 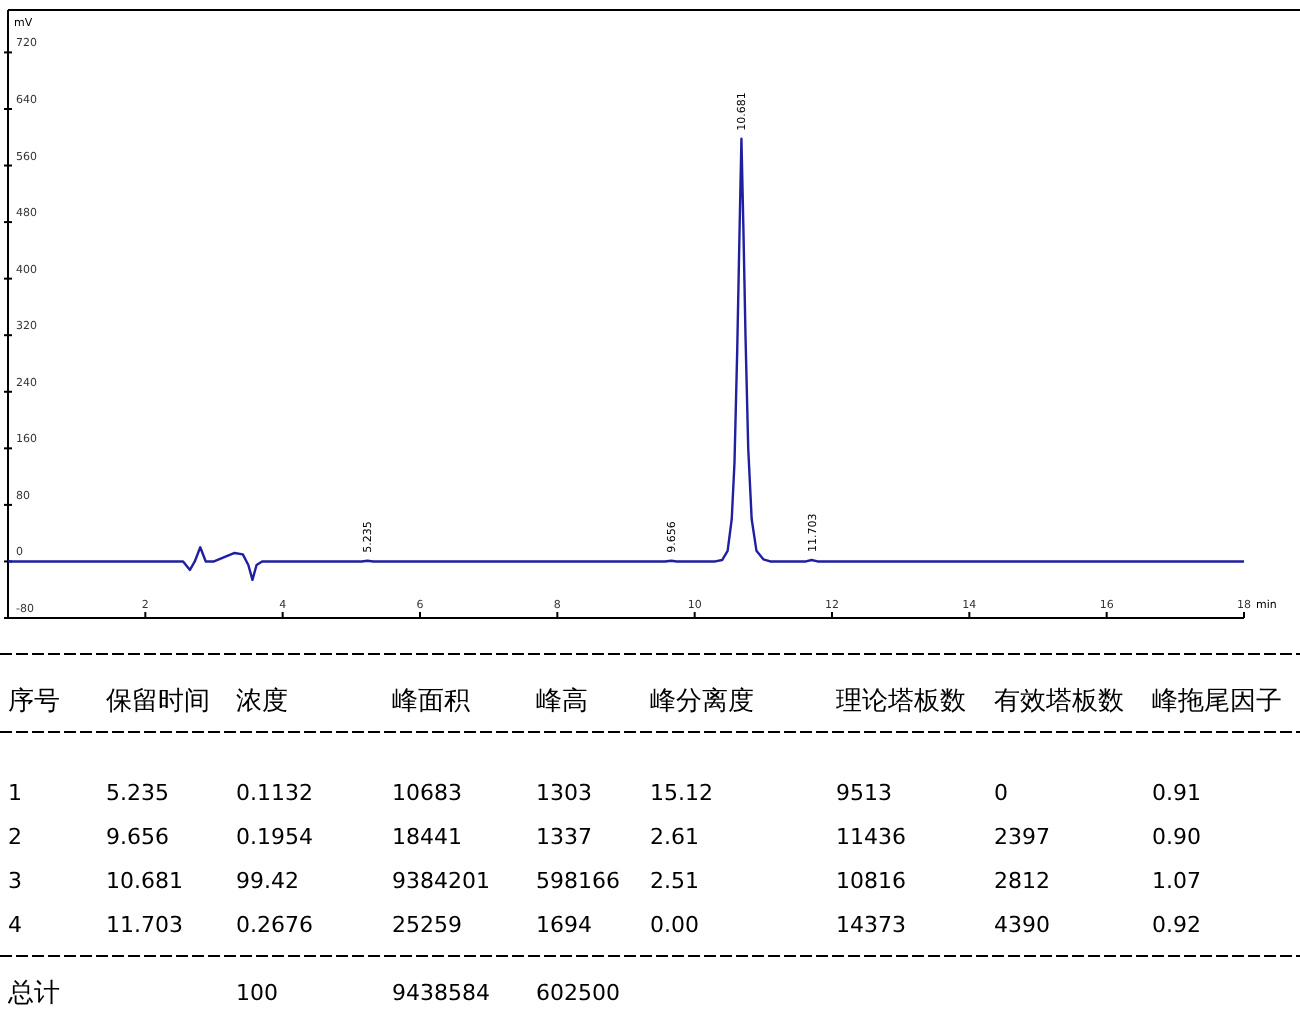 I want to click on text: 0.2676, so click(x=274, y=924).